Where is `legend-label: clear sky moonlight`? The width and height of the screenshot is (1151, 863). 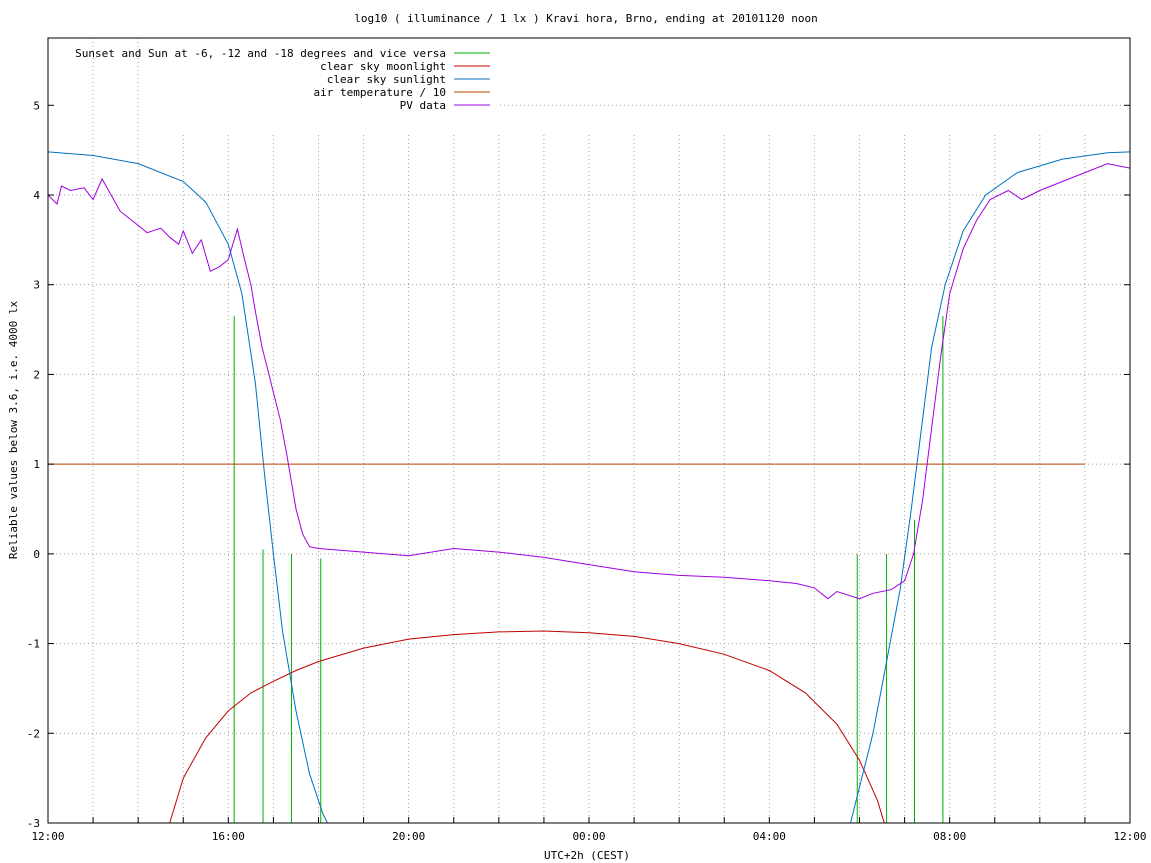
legend-label: clear sky moonlight is located at coordinates (383, 66).